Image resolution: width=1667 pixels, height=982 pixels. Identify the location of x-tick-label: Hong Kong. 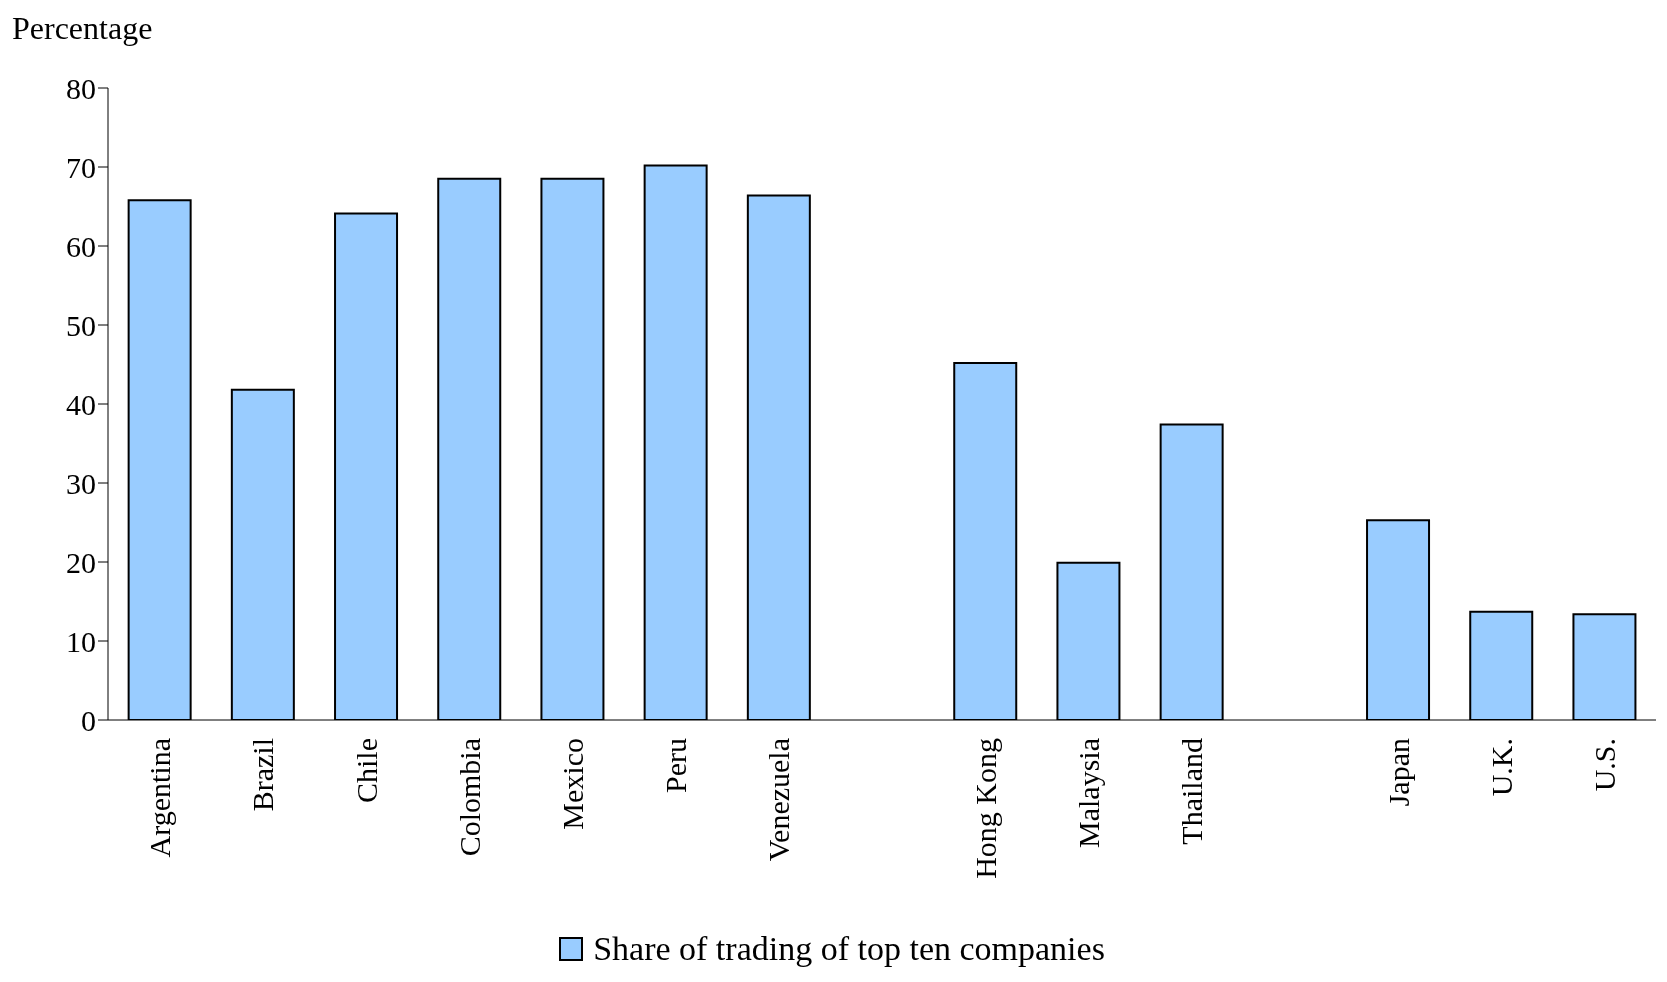
(985, 808).